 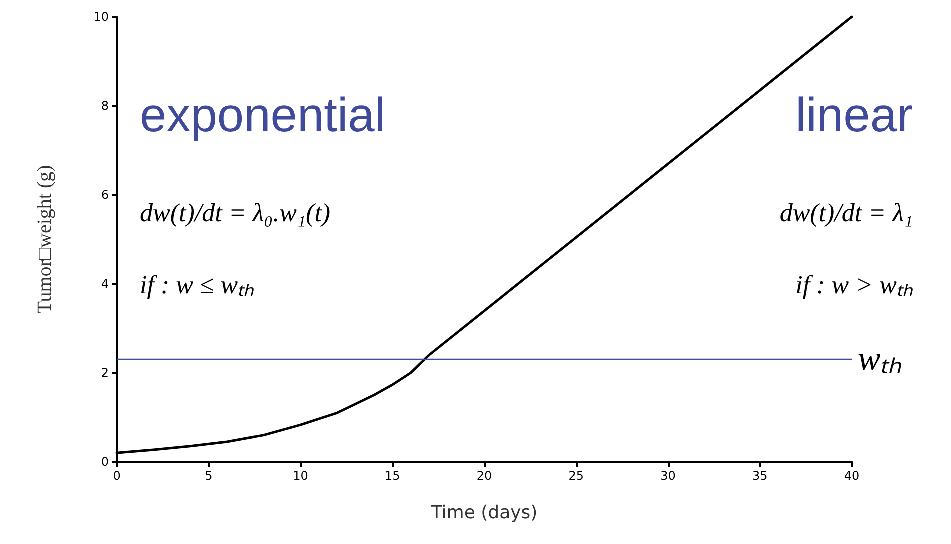 I want to click on y-tick-label: 0, so click(x=105, y=462).